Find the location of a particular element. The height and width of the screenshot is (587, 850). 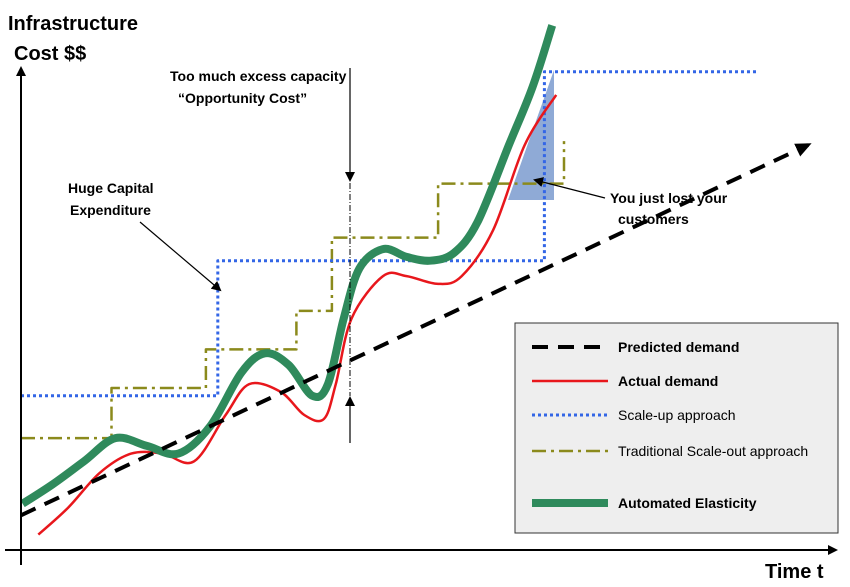

lost-arrow is located at coordinates (569, 188).